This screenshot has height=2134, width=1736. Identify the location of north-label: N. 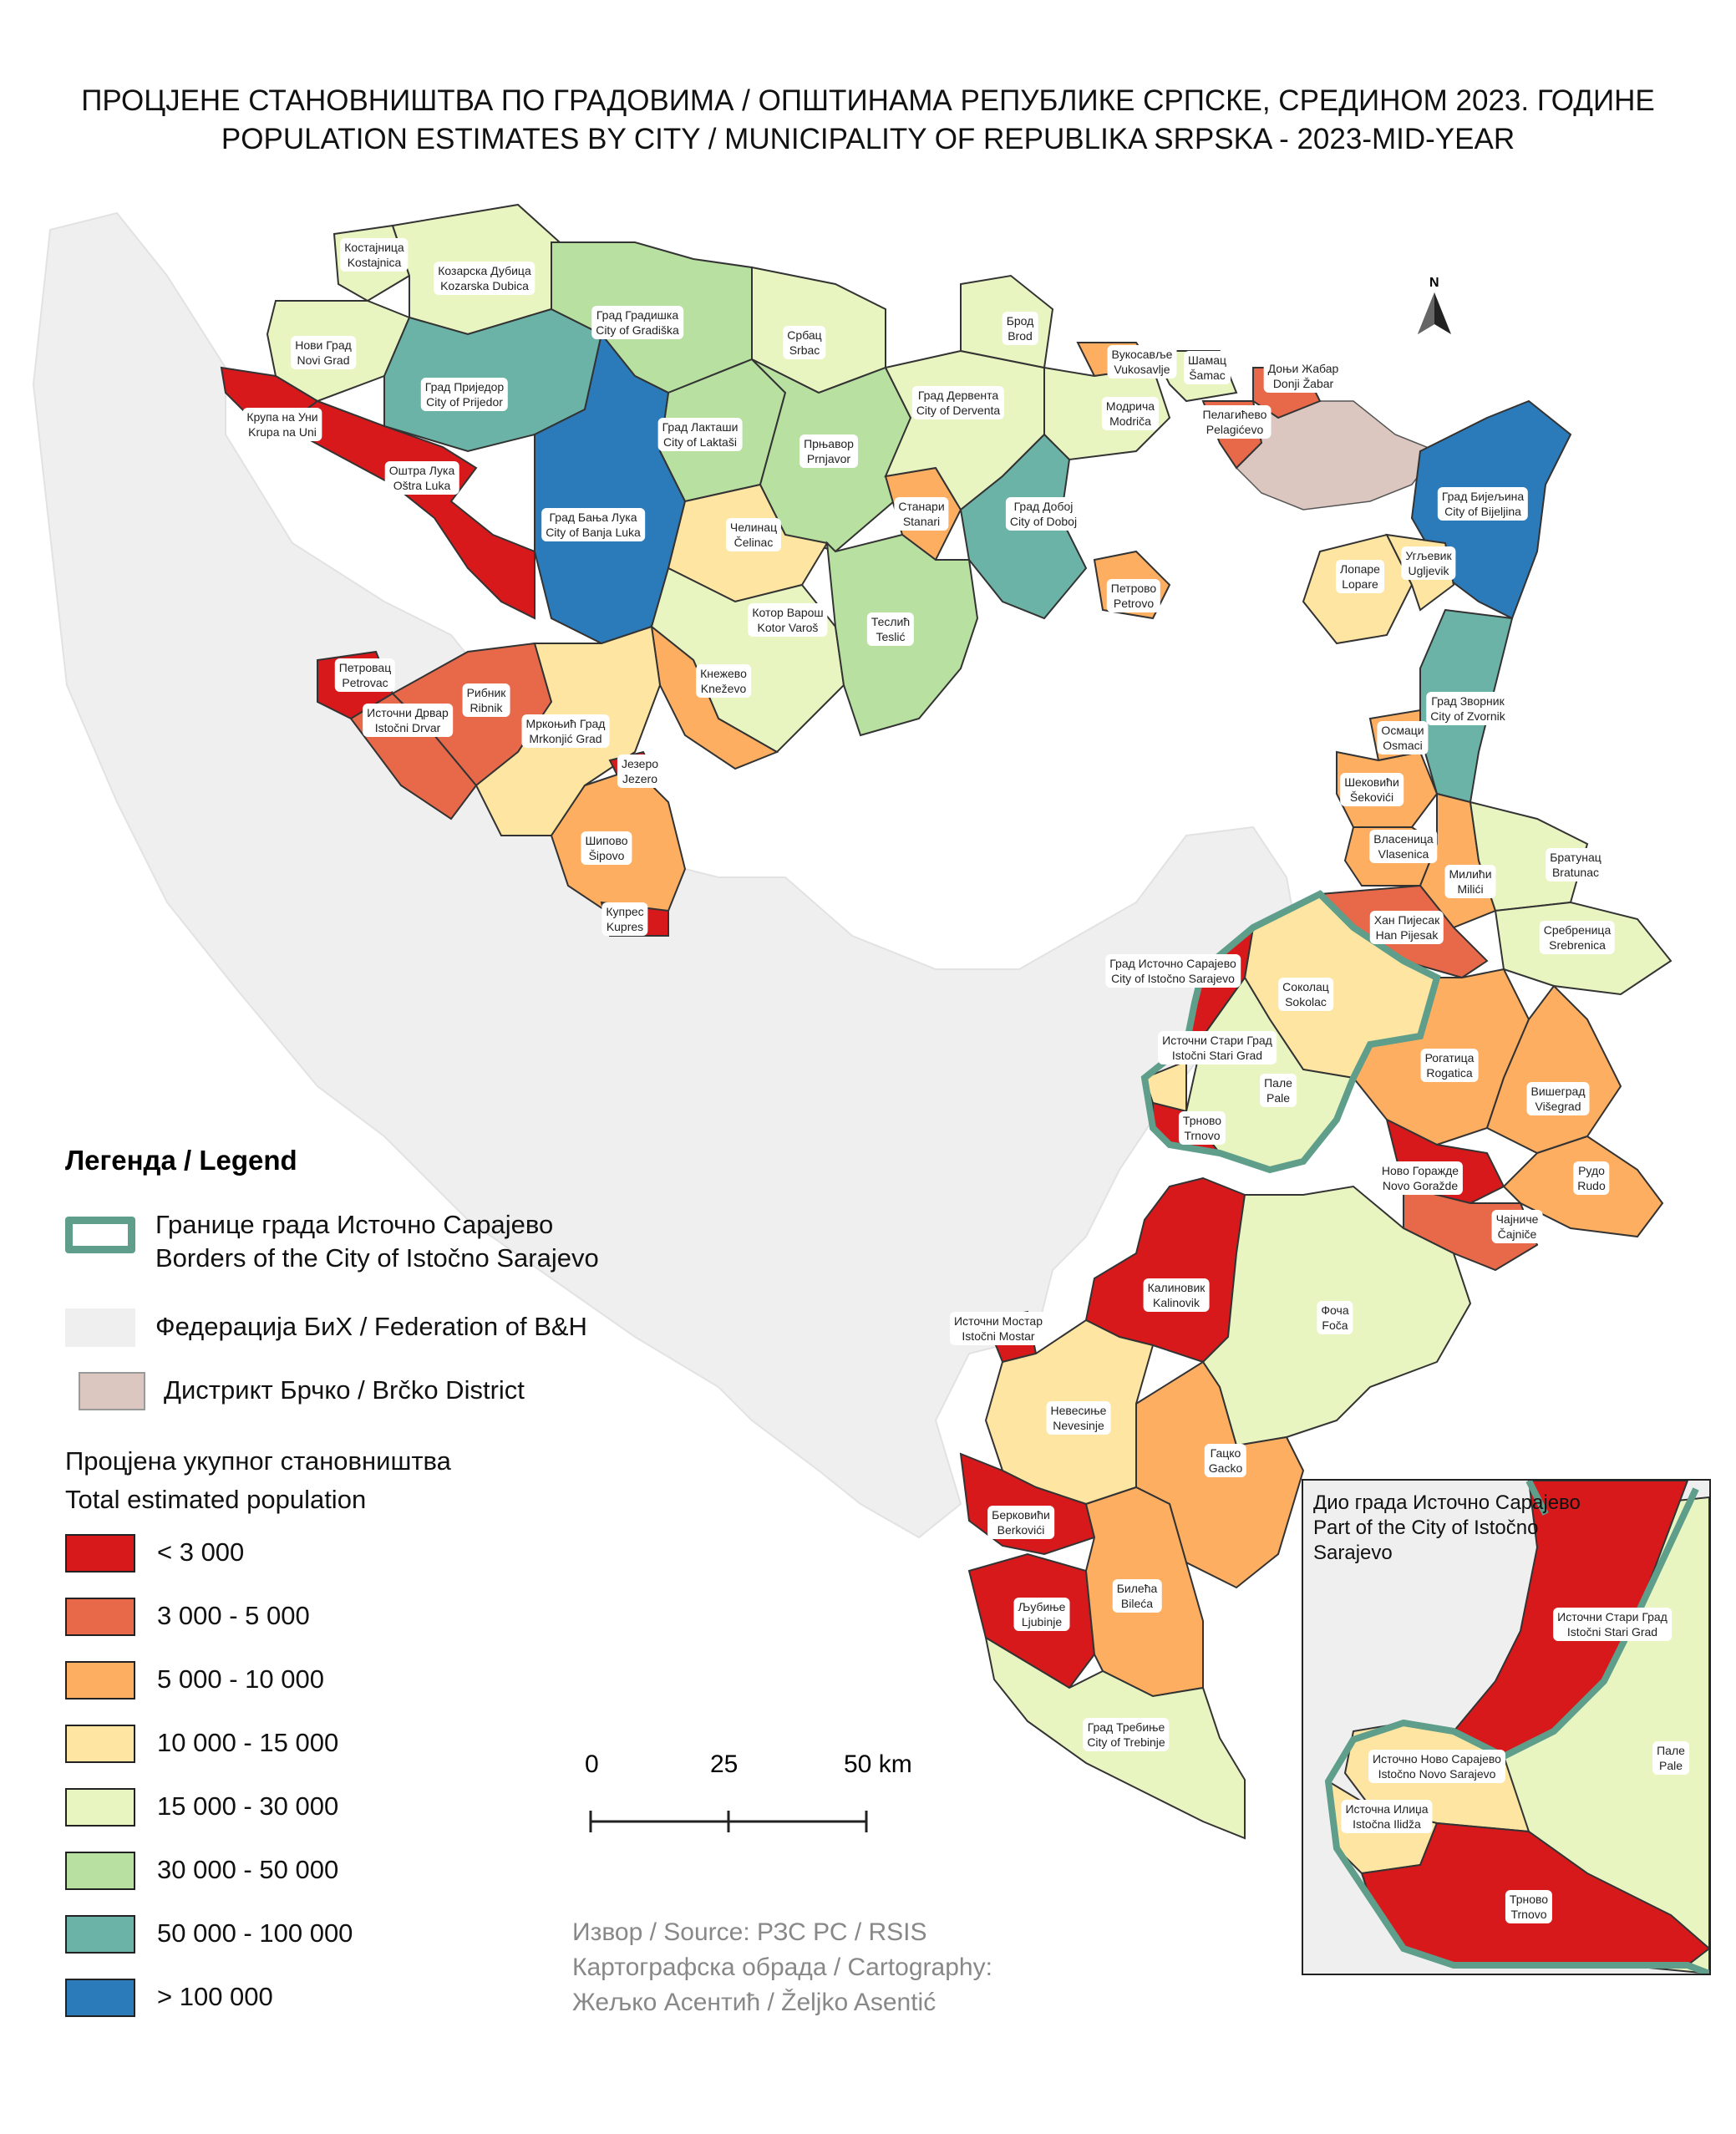
(1434, 283).